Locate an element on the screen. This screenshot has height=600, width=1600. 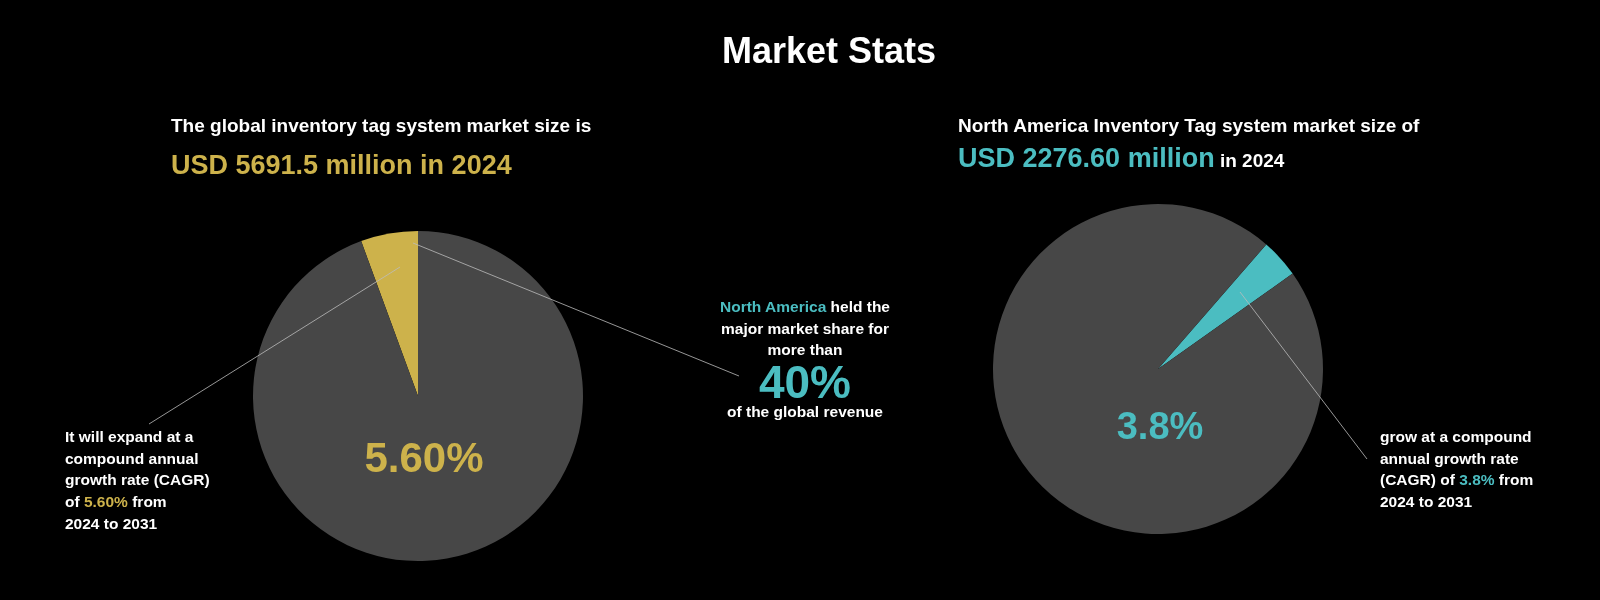
text: 3.8% is located at coordinates (1160, 426).